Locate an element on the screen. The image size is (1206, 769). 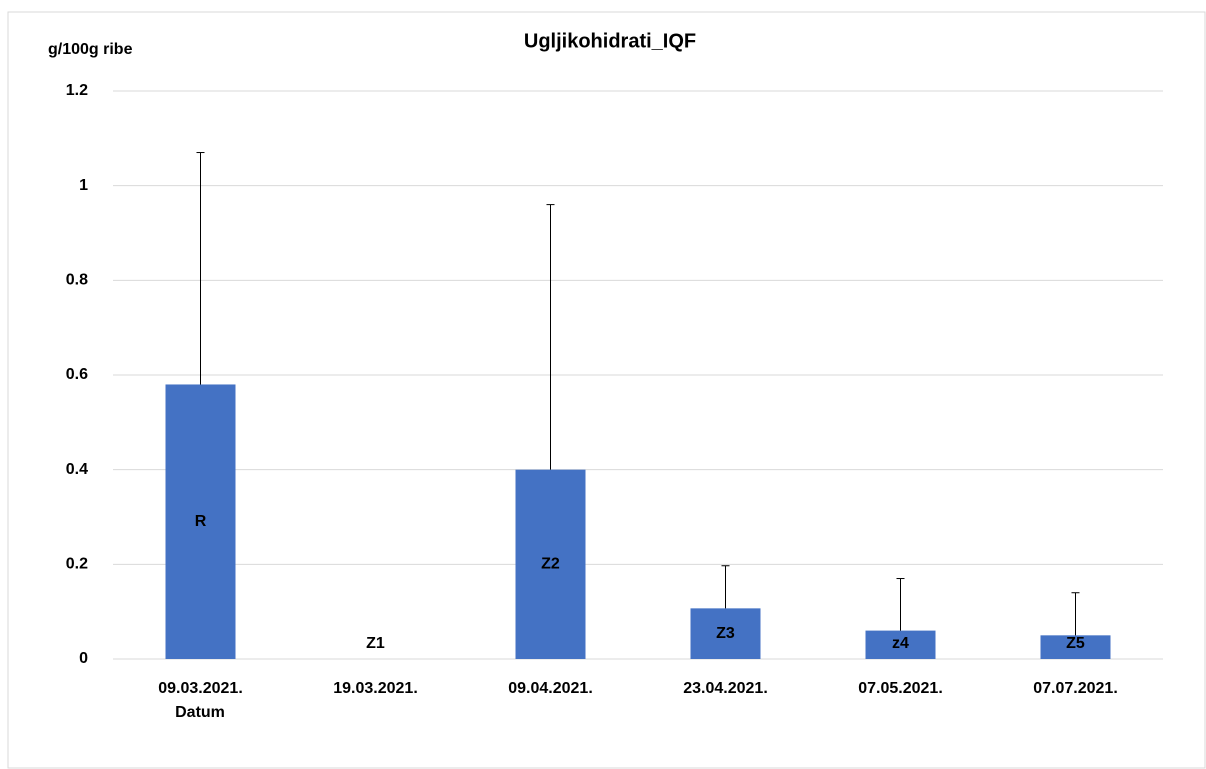
y-tick-label: 0 is located at coordinates (83, 658).